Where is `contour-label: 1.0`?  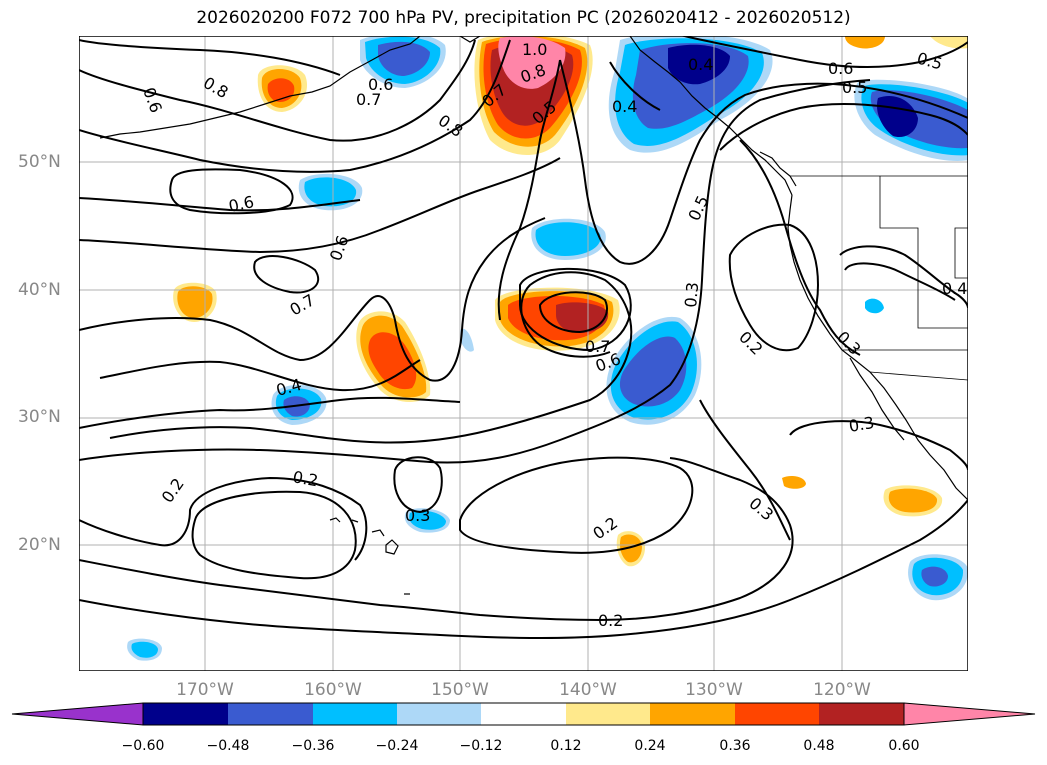
contour-label: 1.0 is located at coordinates (534, 49).